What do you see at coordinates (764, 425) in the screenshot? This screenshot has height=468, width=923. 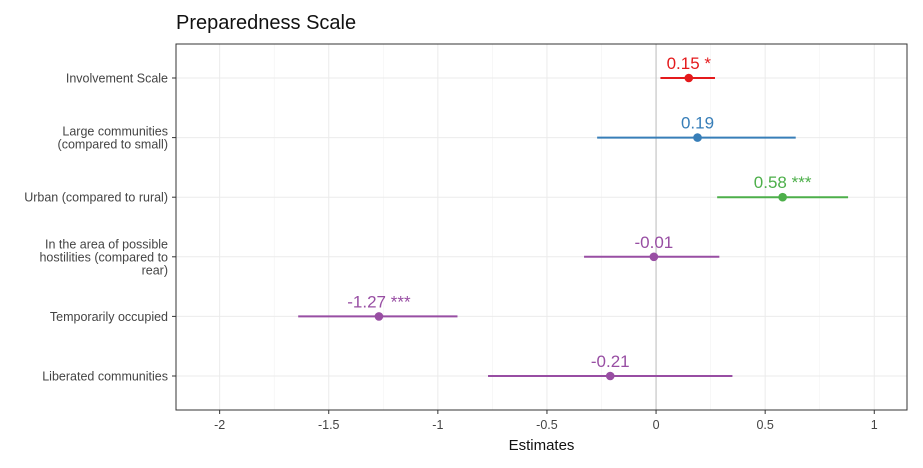 I see `x-tick-label: 0.5` at bounding box center [764, 425].